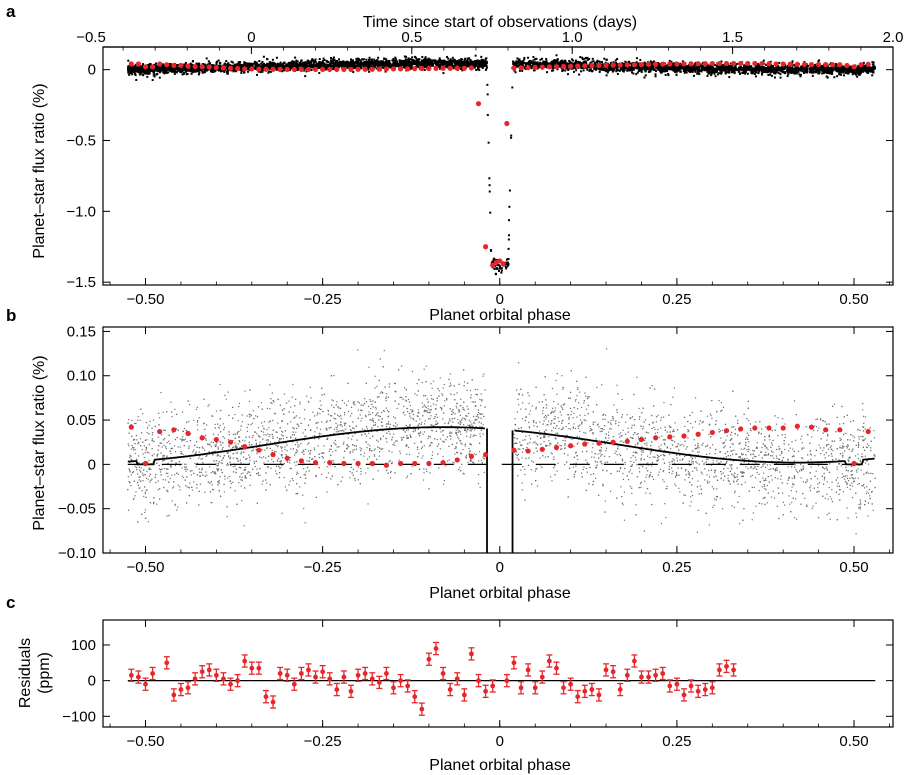 This screenshot has height=775, width=915. Describe the element at coordinates (500, 765) in the screenshot. I see `panel-c-xlabel: Planet orbital phase` at that location.